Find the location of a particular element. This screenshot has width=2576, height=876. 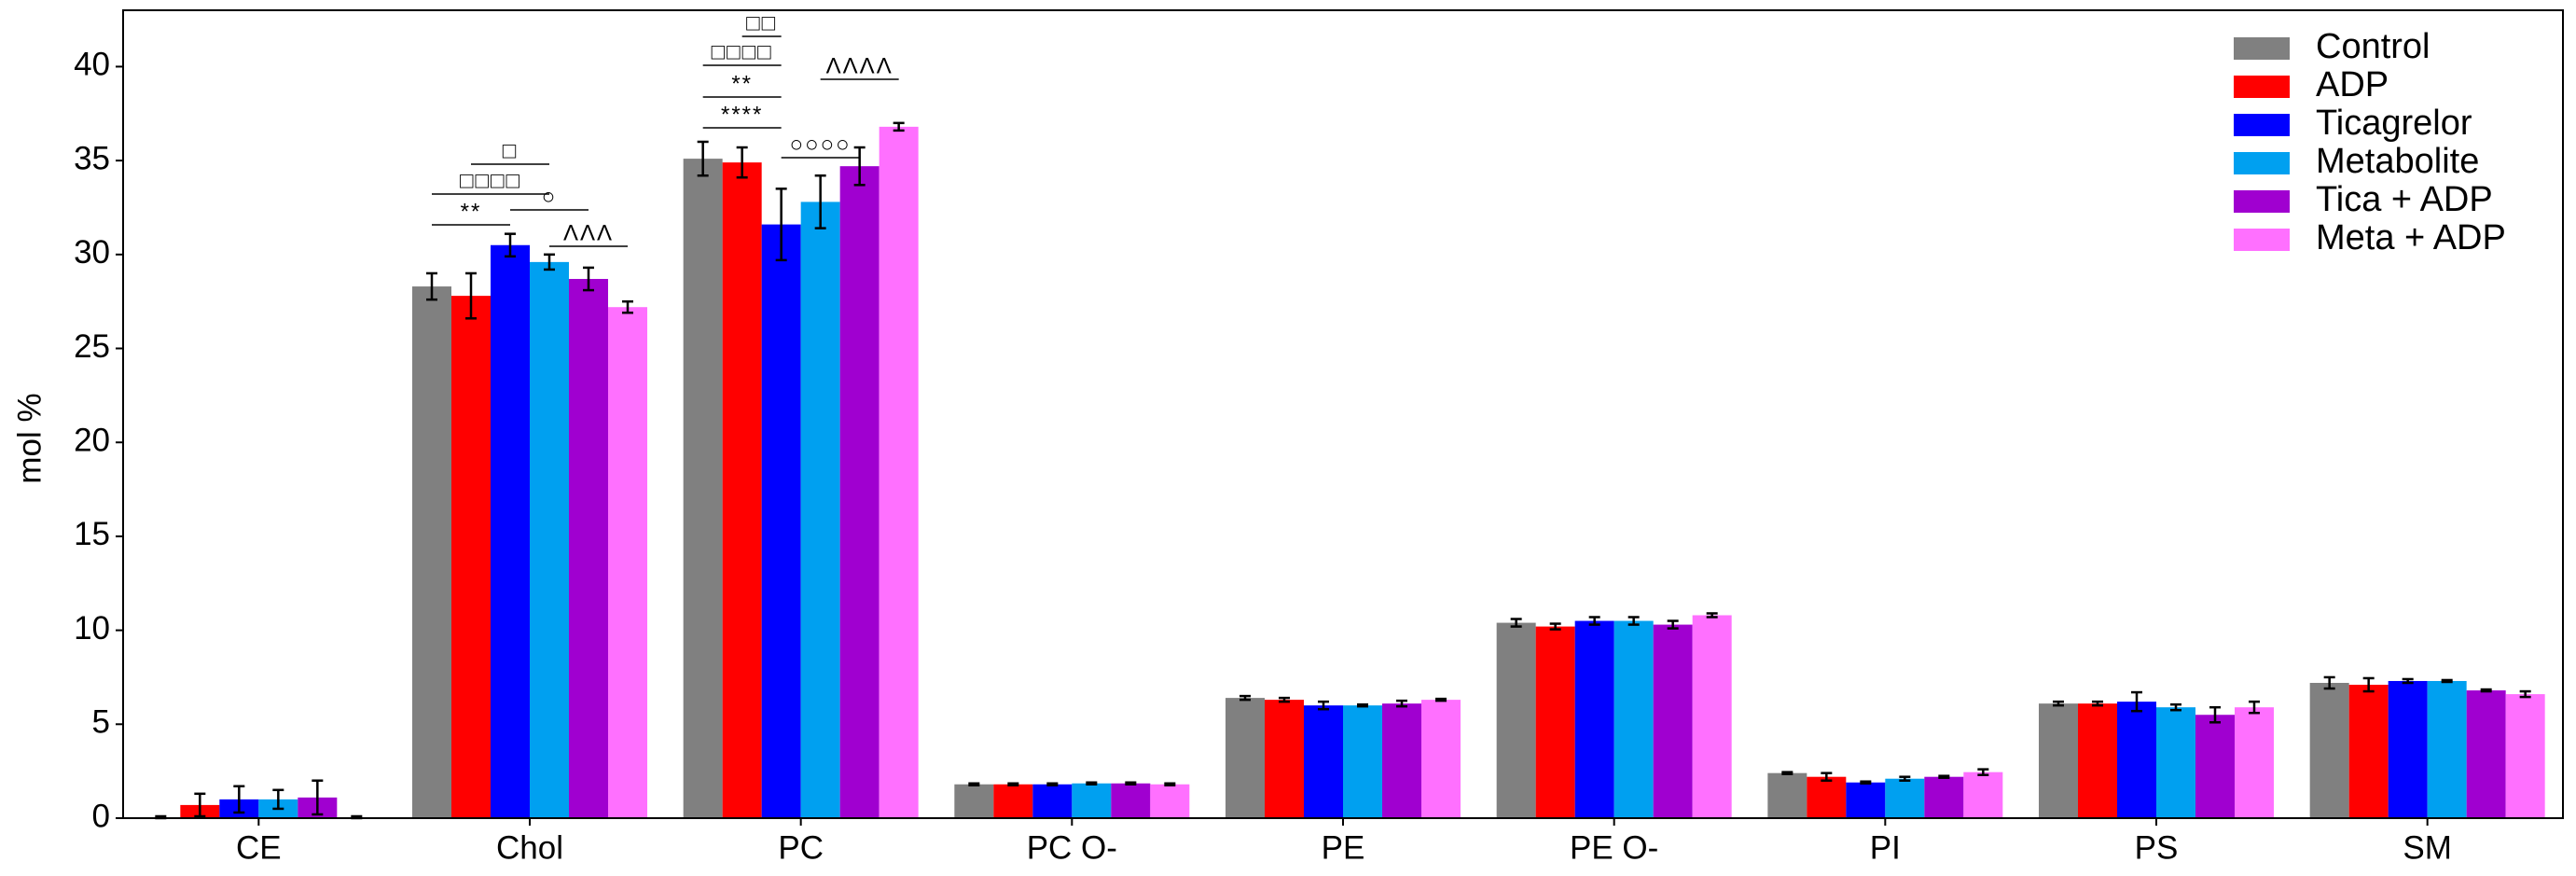

significance-label: ** is located at coordinates (471, 211).